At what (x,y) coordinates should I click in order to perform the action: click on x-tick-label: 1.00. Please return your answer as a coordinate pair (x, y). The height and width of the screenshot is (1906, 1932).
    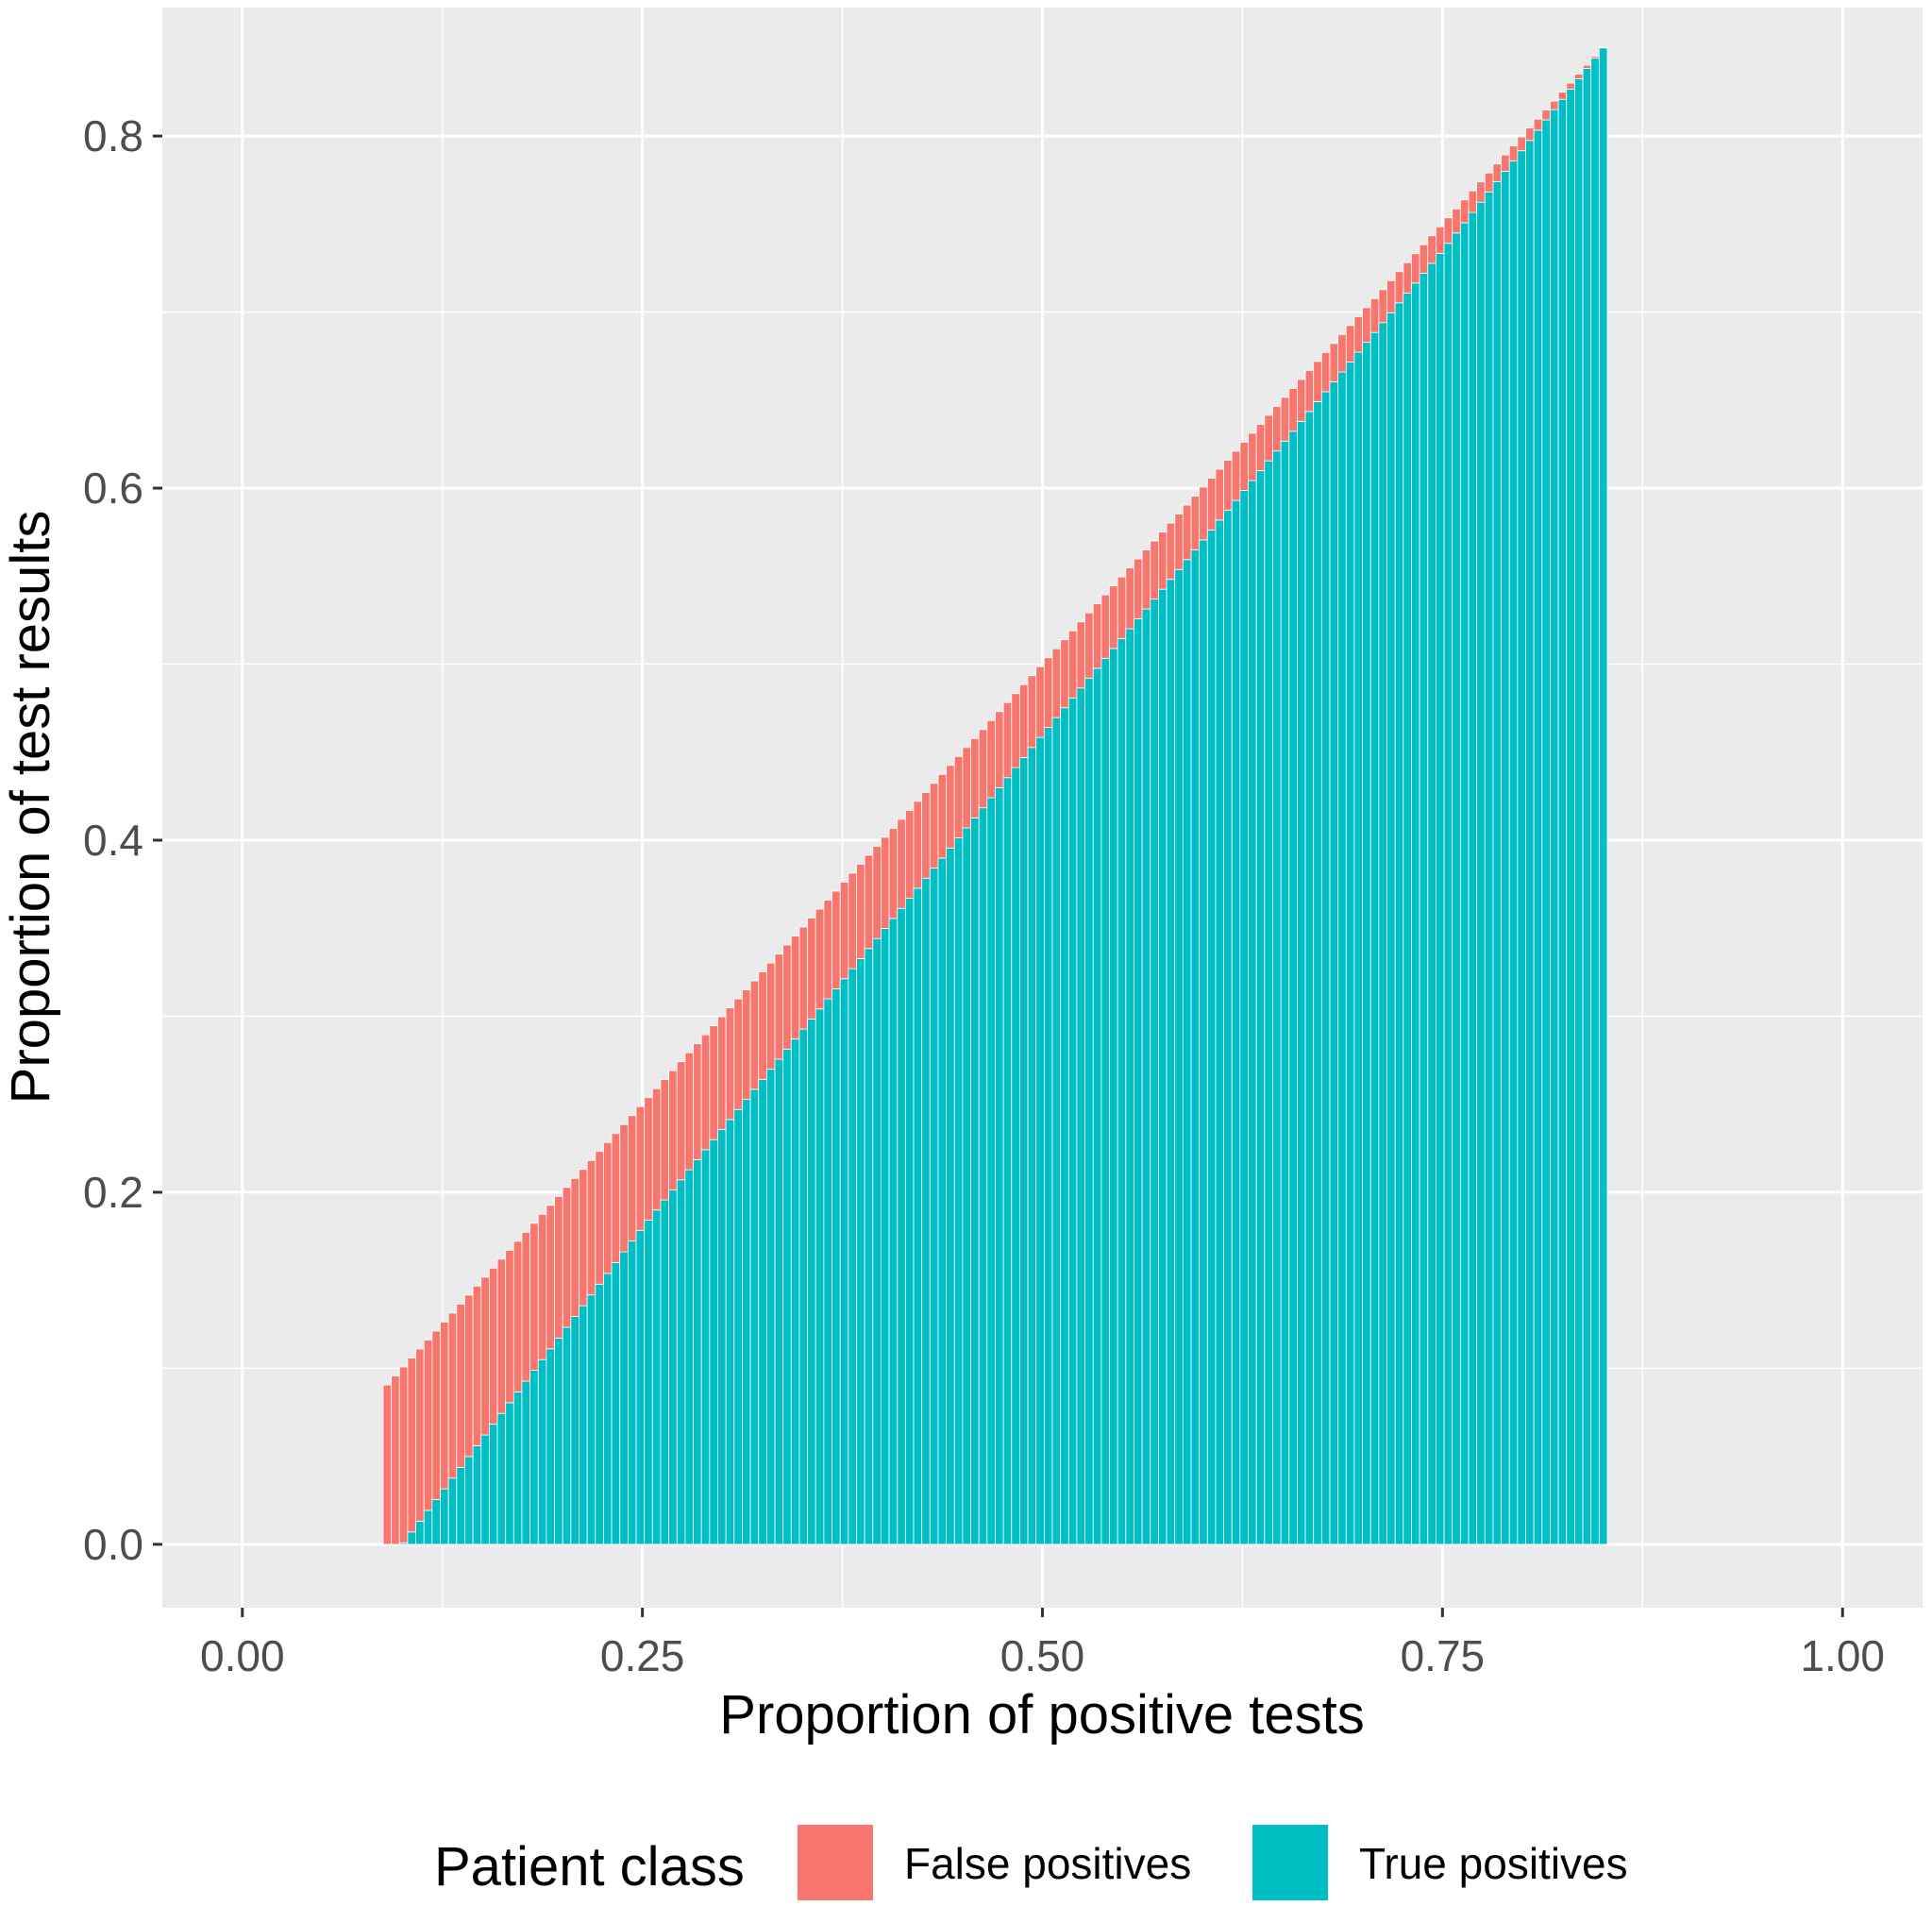
    Looking at the image, I should click on (1842, 1655).